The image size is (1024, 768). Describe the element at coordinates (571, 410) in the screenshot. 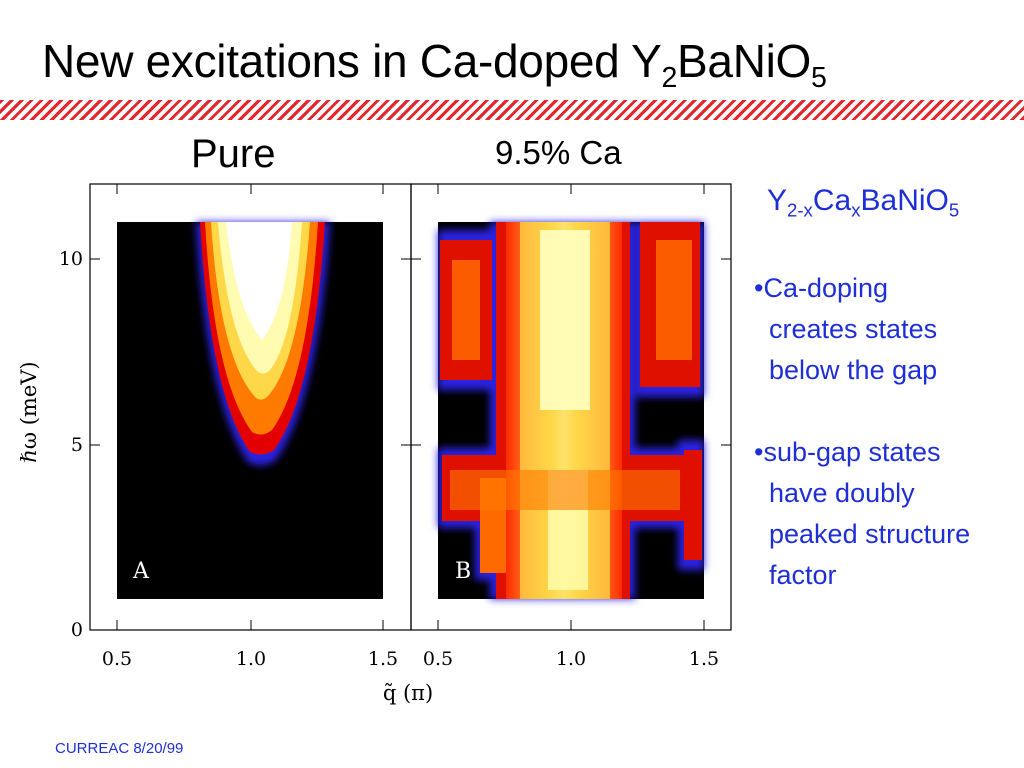

I see `panel-b-heatmap` at that location.